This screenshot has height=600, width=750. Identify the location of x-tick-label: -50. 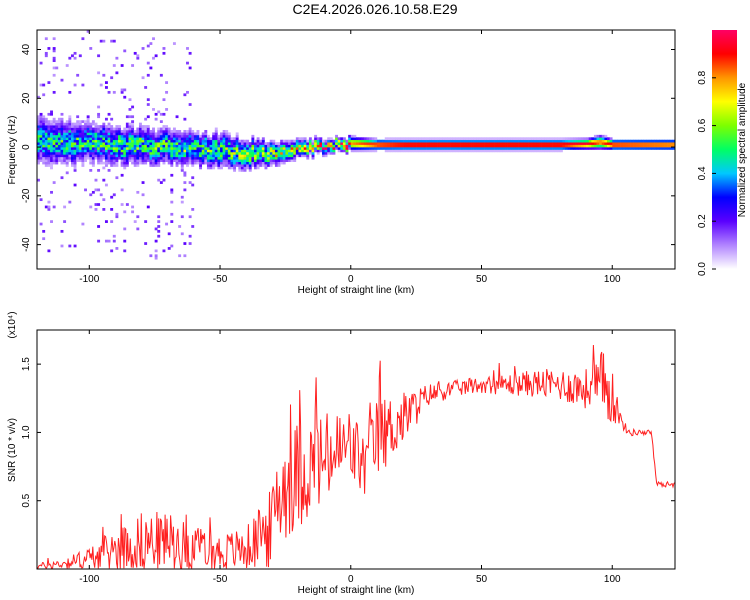
(220, 279).